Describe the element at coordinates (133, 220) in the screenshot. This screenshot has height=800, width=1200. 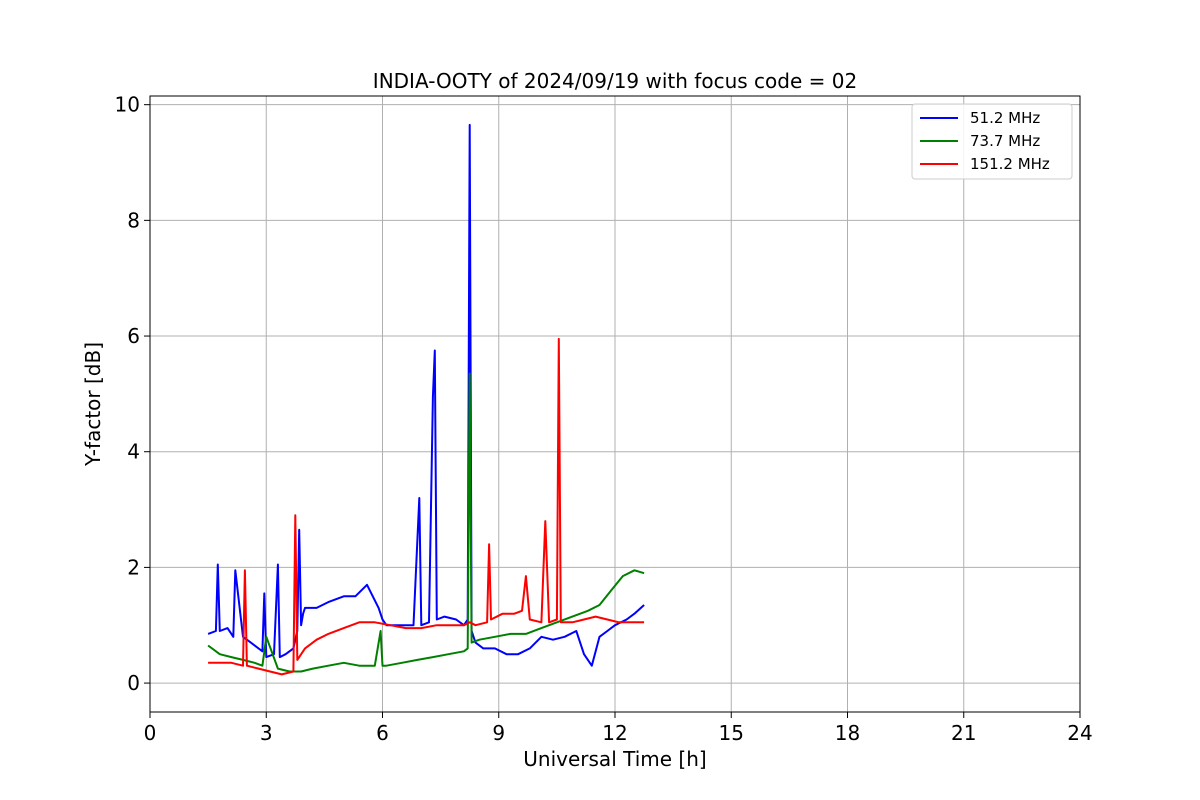
I see `y-tick-label: 8` at that location.